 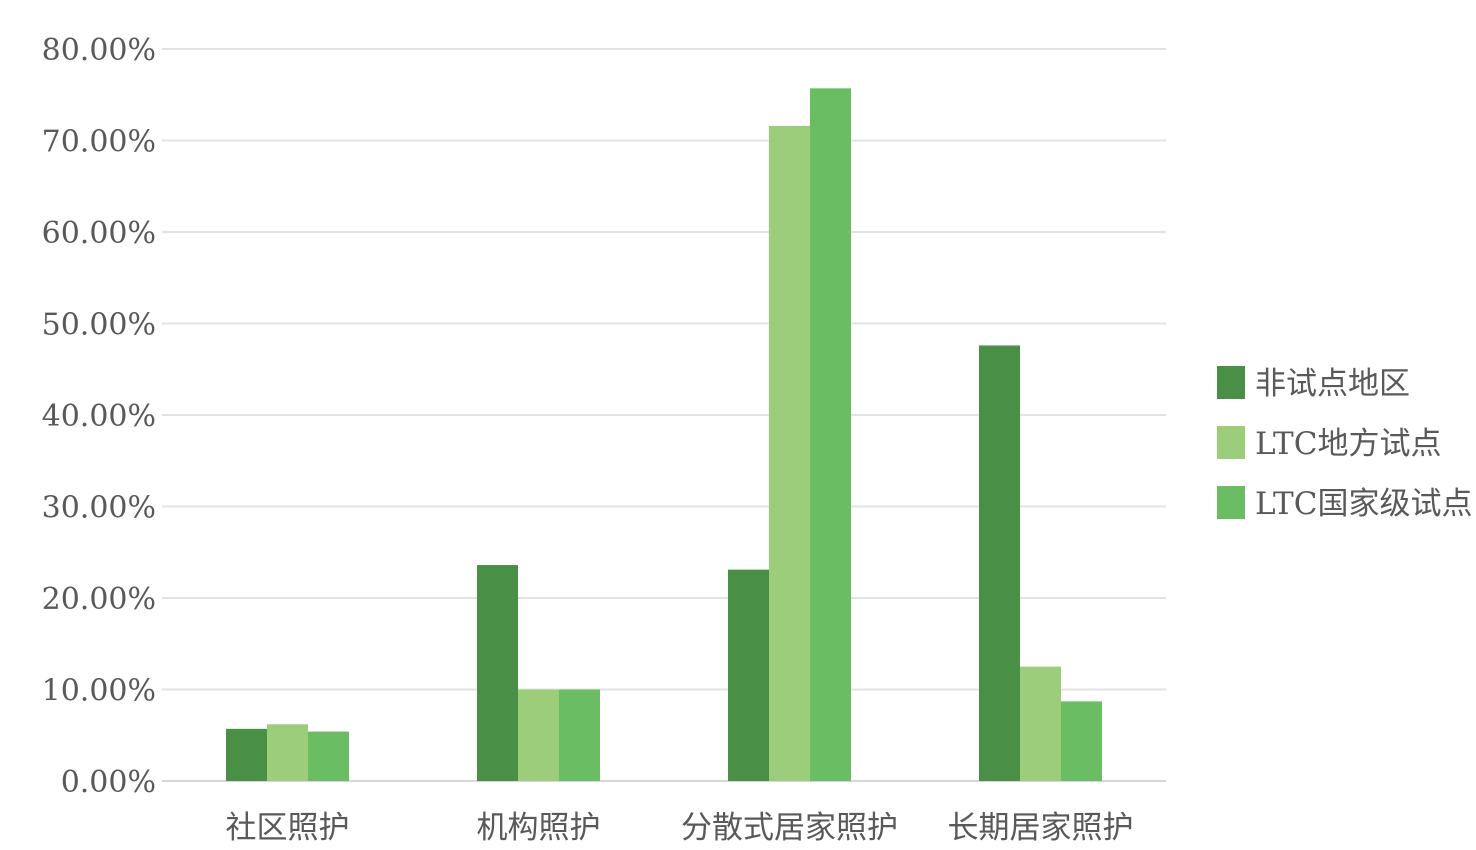 What do you see at coordinates (680, 828) in the screenshot?
I see `x-axis-labels: 社区照护 机构照护 分散式居家照护 长期居家照护` at bounding box center [680, 828].